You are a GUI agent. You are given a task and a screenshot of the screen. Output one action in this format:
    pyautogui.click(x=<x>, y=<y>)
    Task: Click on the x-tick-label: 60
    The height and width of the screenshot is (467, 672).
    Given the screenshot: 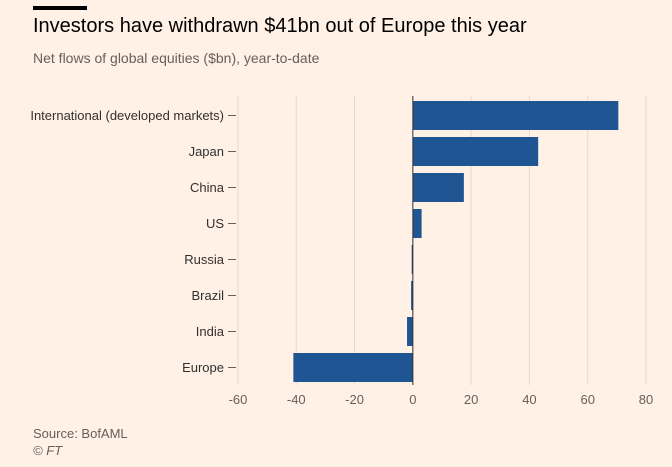 What is the action you would take?
    pyautogui.click(x=587, y=399)
    